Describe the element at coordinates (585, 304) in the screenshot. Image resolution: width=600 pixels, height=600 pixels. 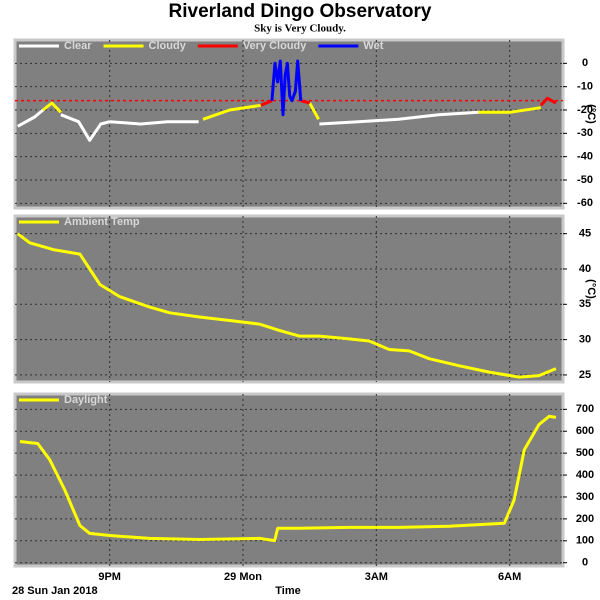
I see `y-tick-label: 35` at that location.